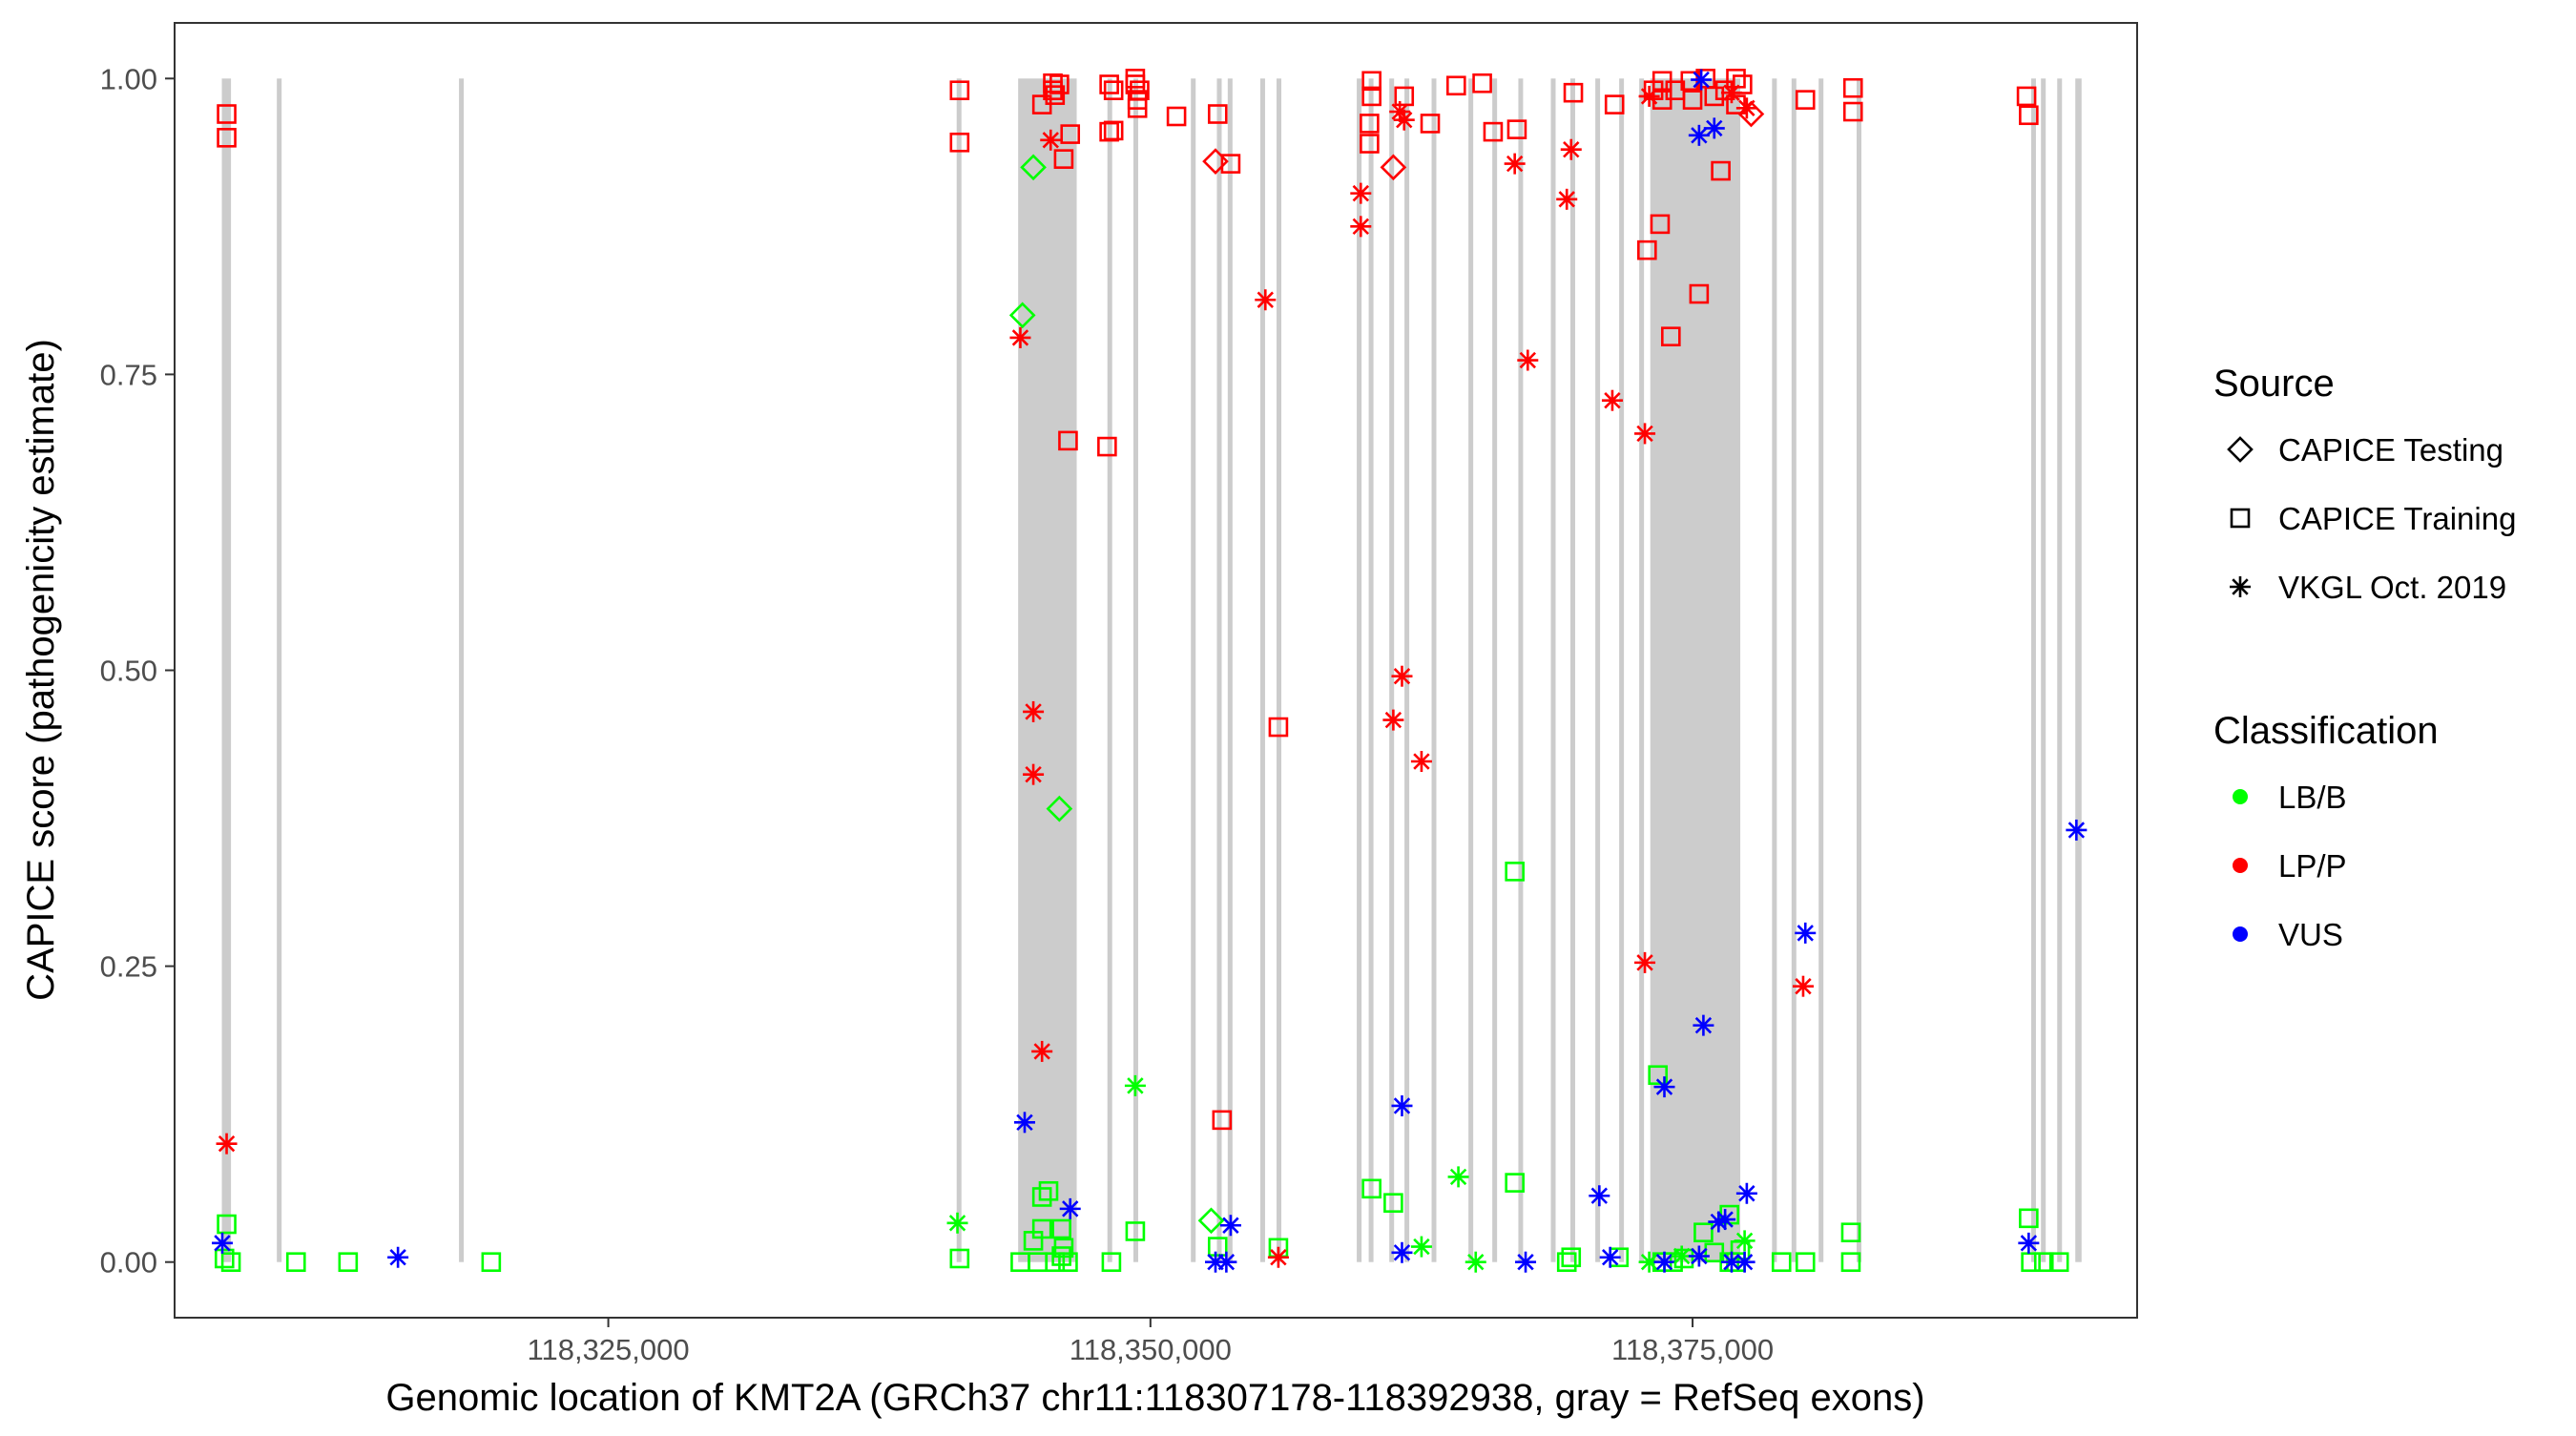  What do you see at coordinates (128, 671) in the screenshot?
I see `y-tick-label: 0.50` at bounding box center [128, 671].